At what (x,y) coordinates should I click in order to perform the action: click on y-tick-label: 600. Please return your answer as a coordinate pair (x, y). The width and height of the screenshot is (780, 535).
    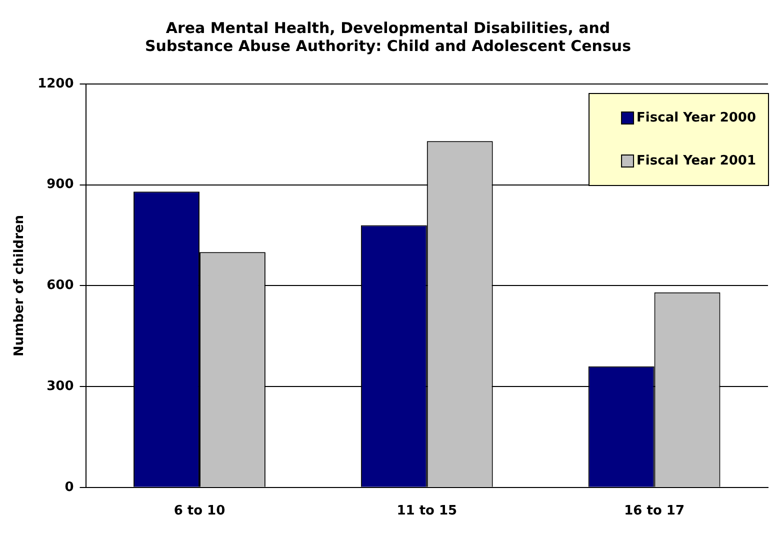
    Looking at the image, I should click on (60, 286).